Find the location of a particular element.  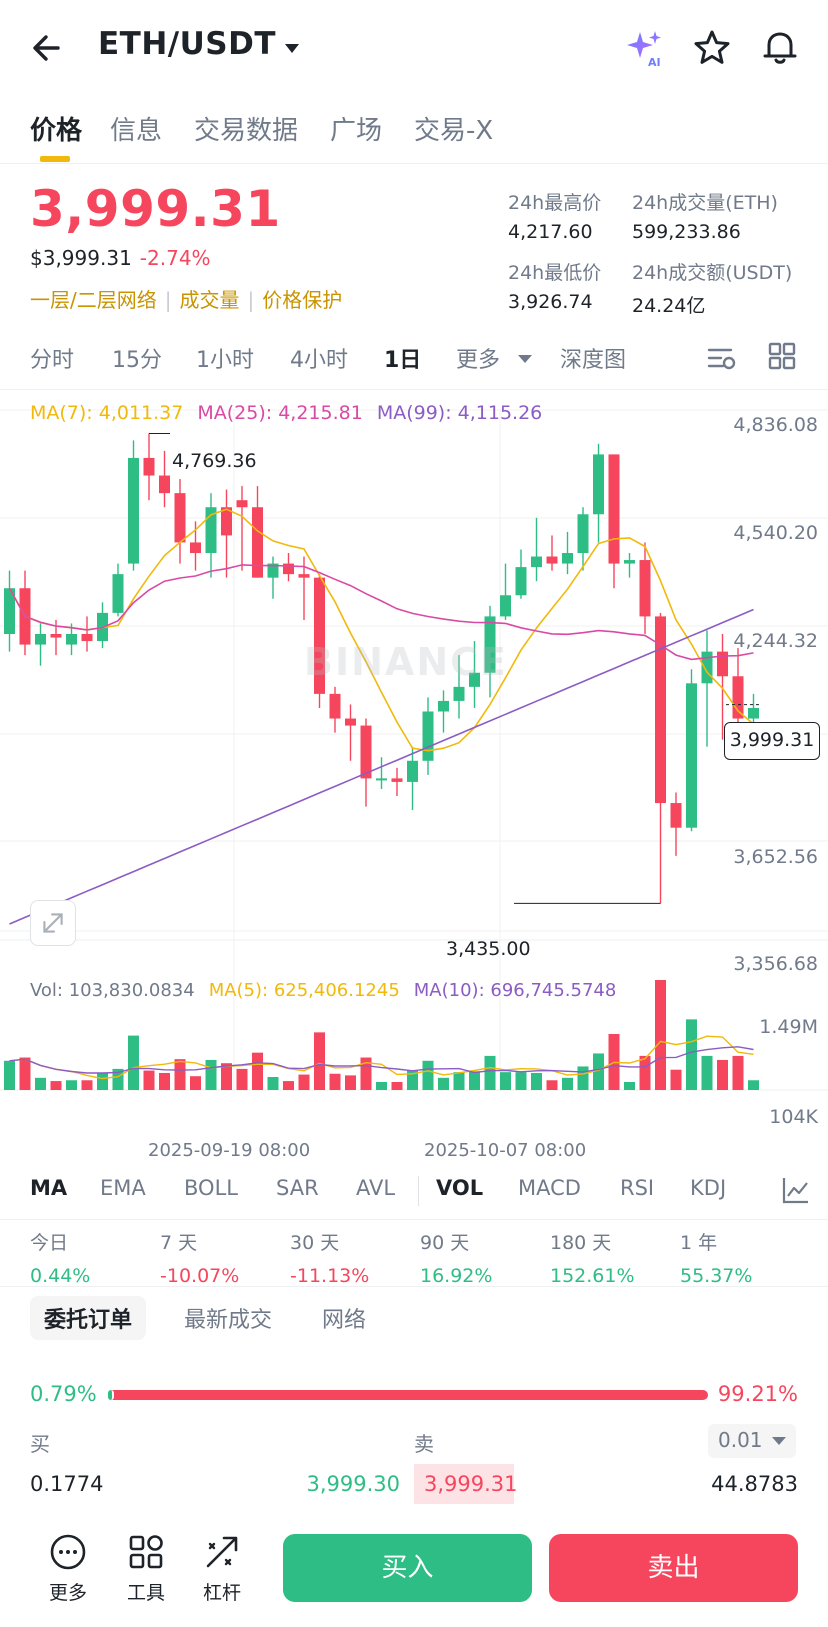

indicator-settings-icon is located at coordinates (796, 1190).